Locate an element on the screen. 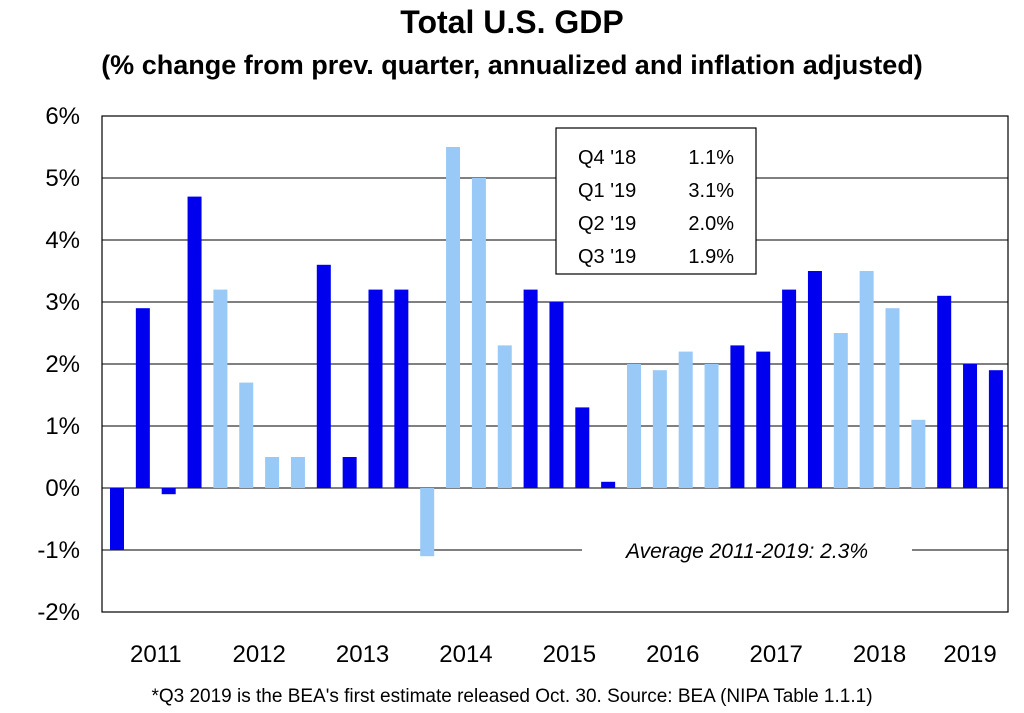 This screenshot has width=1024, height=713. year-label: 2018 is located at coordinates (879, 654).